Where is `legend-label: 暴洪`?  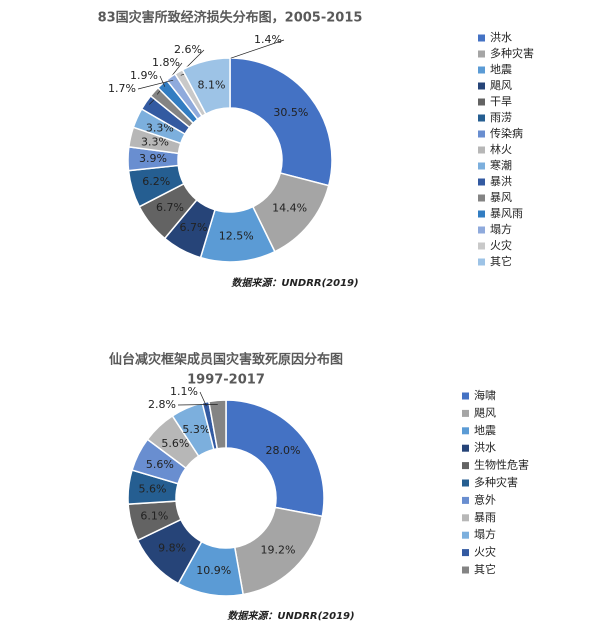
legend-label: 暴洪 is located at coordinates (501, 181).